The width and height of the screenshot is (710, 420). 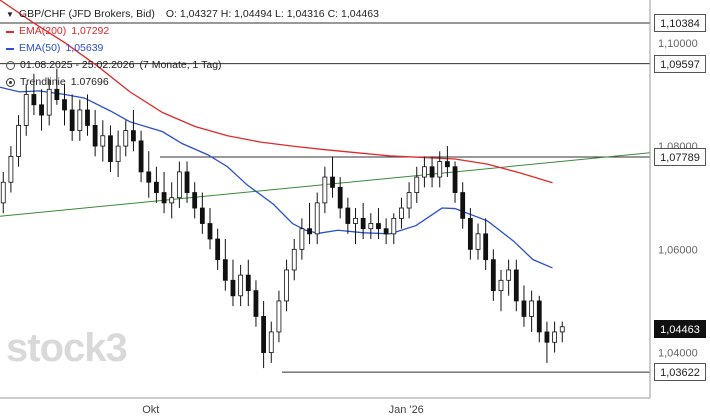 What do you see at coordinates (192, 82) in the screenshot?
I see `trendline-legend: Trendlinie 1.07696` at bounding box center [192, 82].